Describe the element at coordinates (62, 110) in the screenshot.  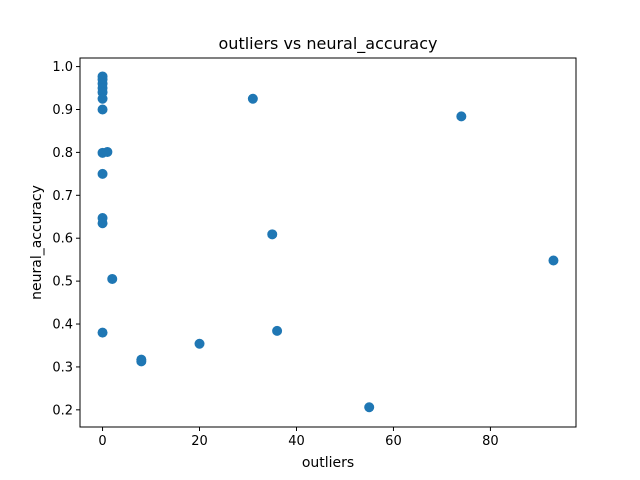
I see `y-tick-label: 0.9` at that location.